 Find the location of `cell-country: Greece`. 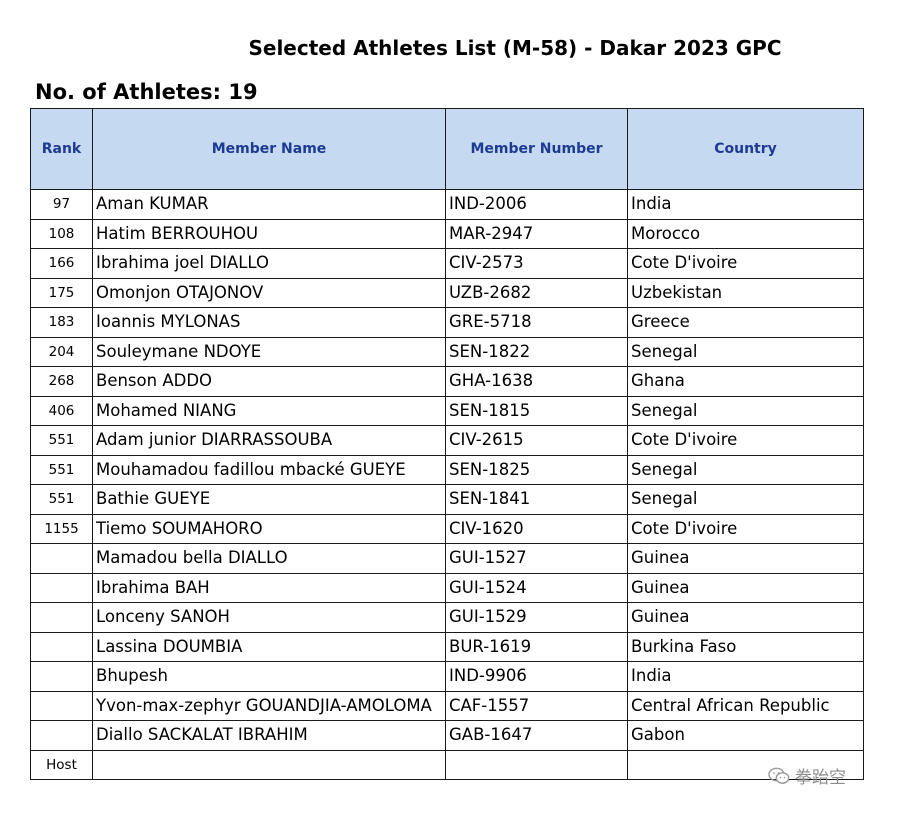

cell-country: Greece is located at coordinates (745, 322).